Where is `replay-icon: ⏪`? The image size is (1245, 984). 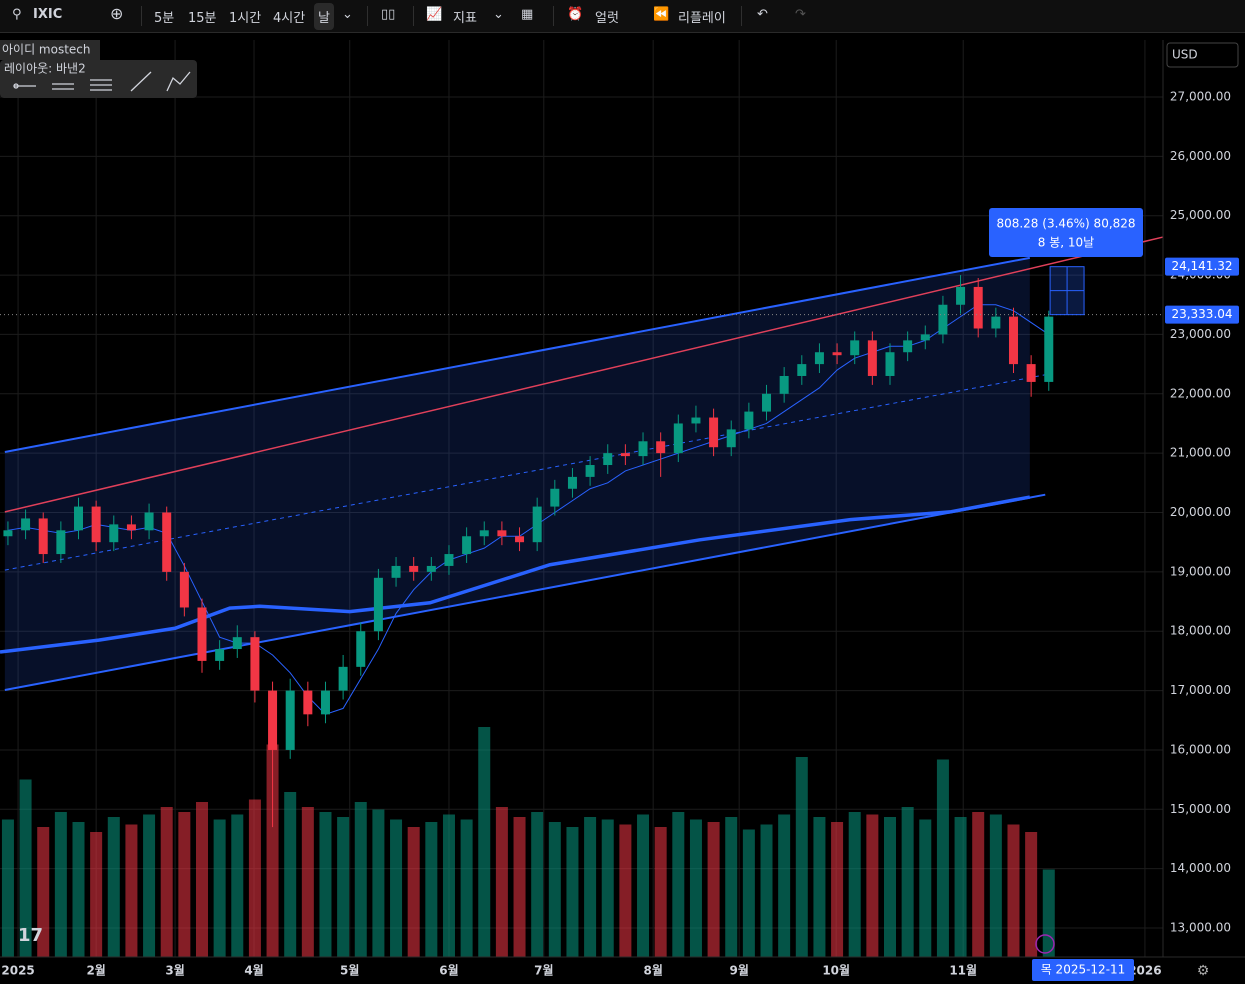 replay-icon: ⏪ is located at coordinates (661, 14).